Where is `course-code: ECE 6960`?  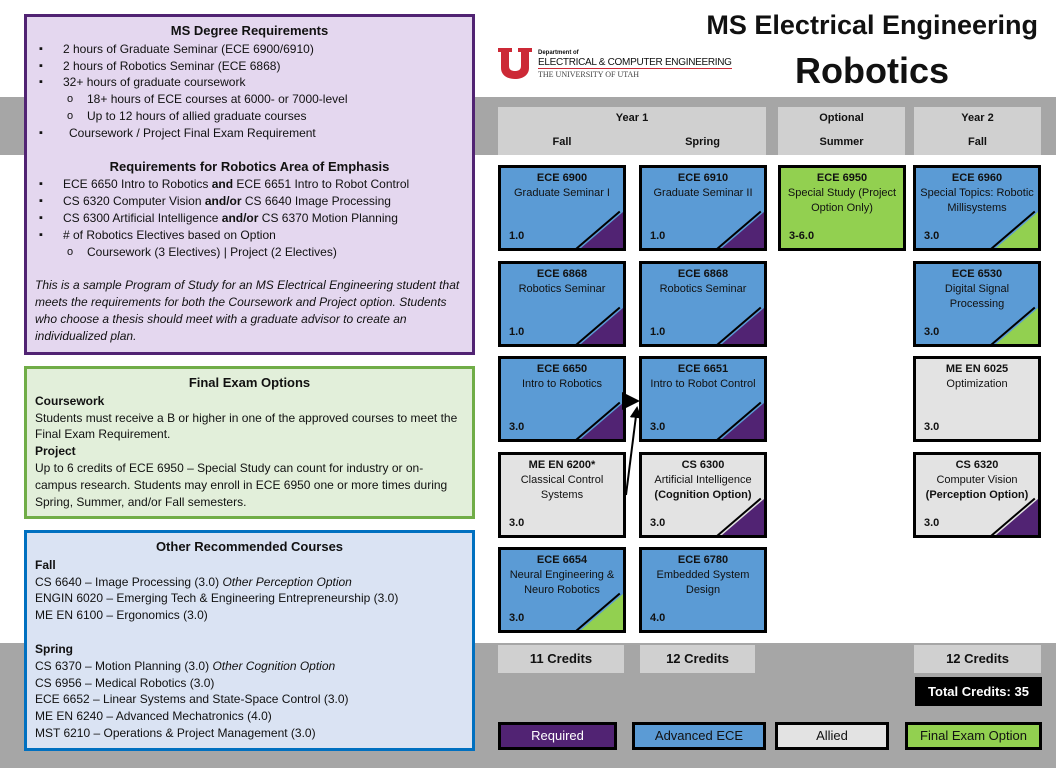
course-code: ECE 6960 is located at coordinates (977, 178).